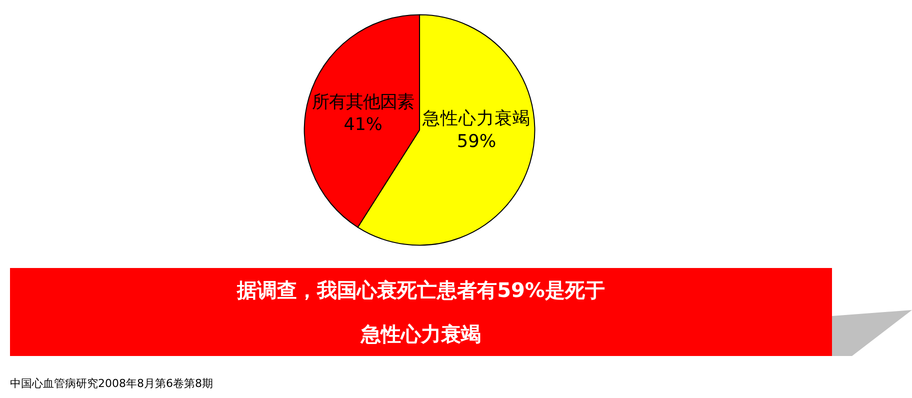  What do you see at coordinates (421, 334) in the screenshot?
I see `text: 急性心力衰竭` at bounding box center [421, 334].